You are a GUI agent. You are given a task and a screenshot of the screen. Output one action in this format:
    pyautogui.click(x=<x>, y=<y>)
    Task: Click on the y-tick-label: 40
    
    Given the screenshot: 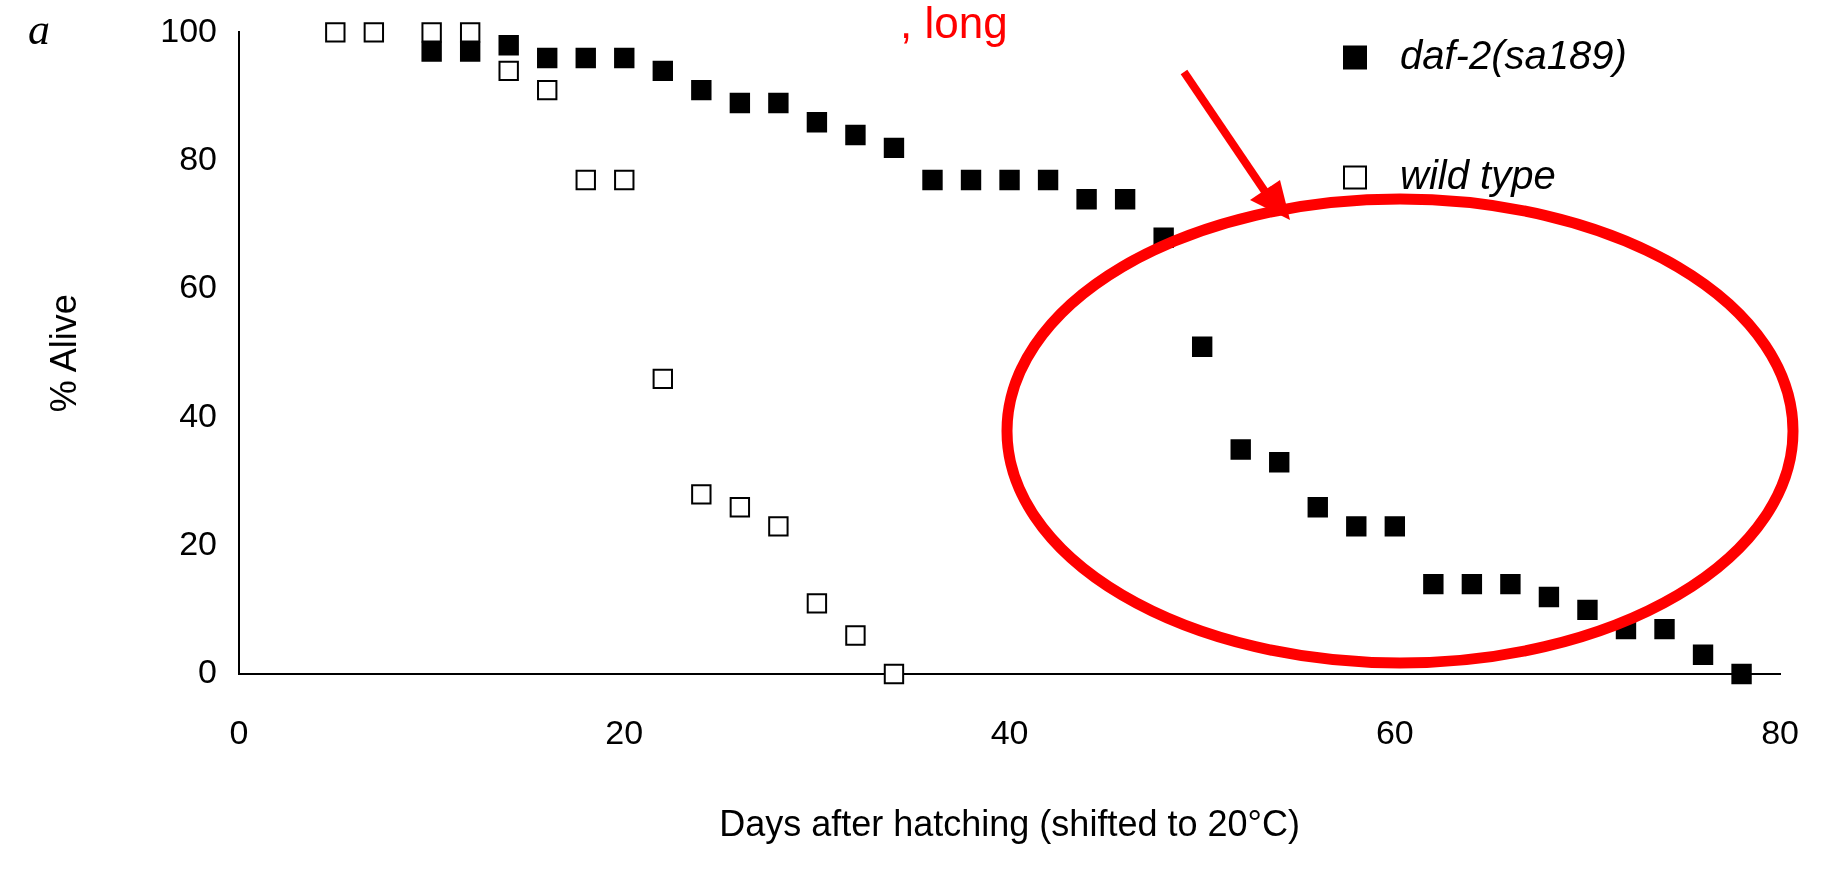 What is the action you would take?
    pyautogui.click(x=198, y=414)
    